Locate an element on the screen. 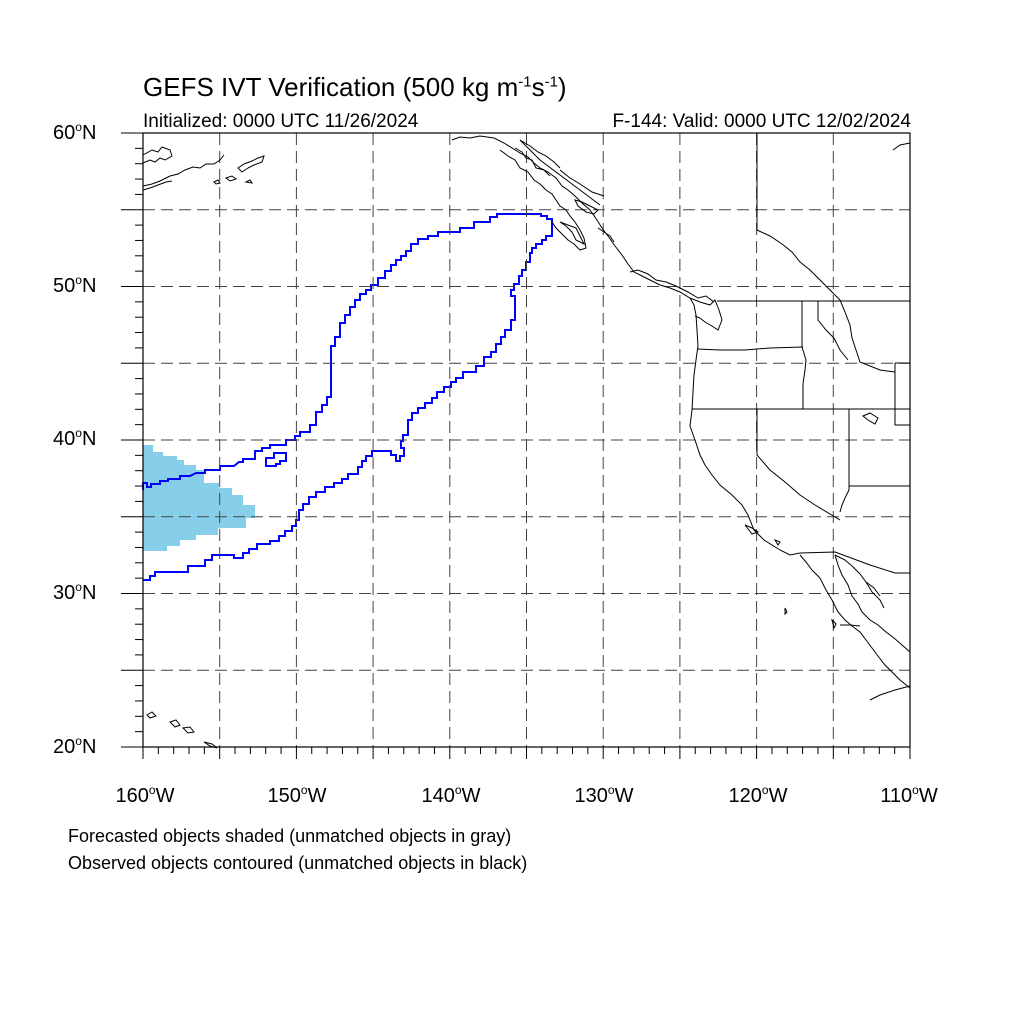  lon-label-150w: 150oW is located at coordinates (297, 795).